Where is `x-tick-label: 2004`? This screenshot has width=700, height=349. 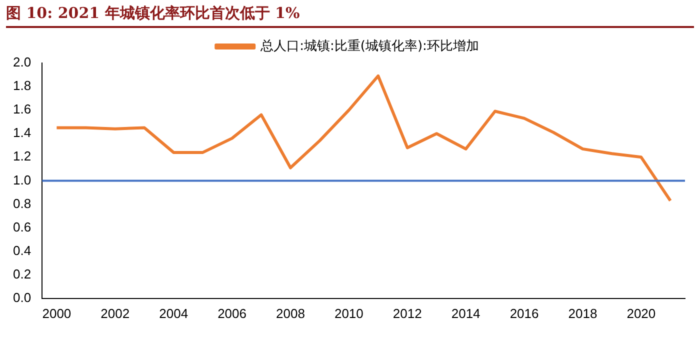 x-tick-label: 2004 is located at coordinates (173, 313).